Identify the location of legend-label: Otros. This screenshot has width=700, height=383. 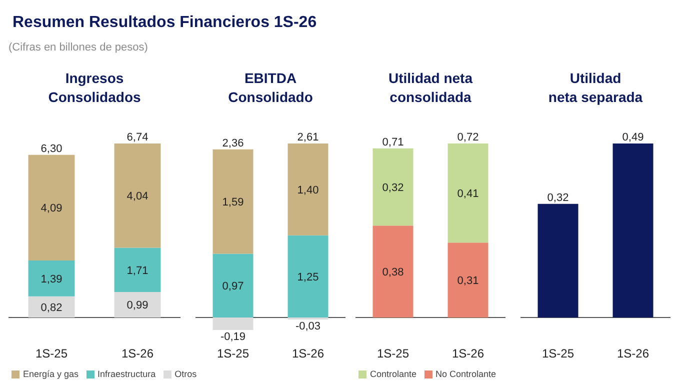
(185, 374).